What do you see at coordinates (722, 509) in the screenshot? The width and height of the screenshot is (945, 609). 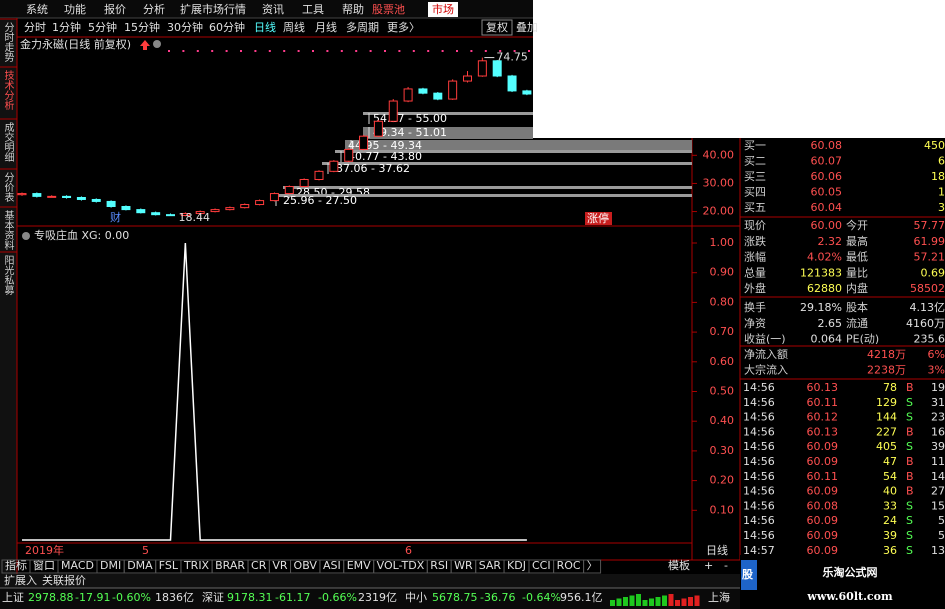 I see `y-tick-label: 0.10` at bounding box center [722, 509].